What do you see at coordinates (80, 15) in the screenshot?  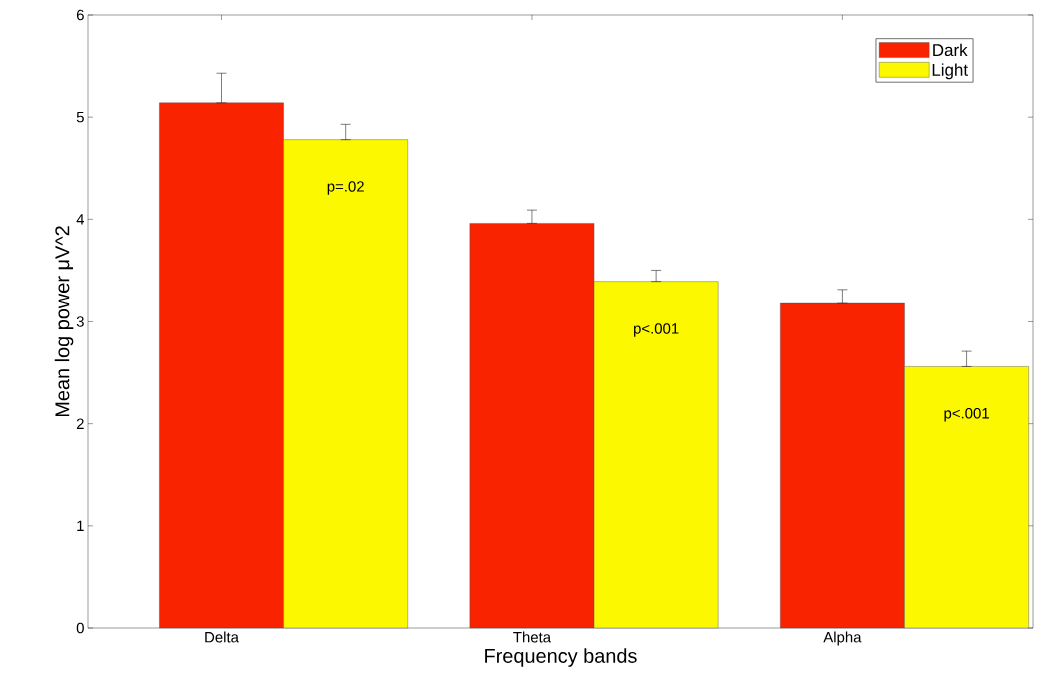 I see `y-tick-label: 6` at bounding box center [80, 15].